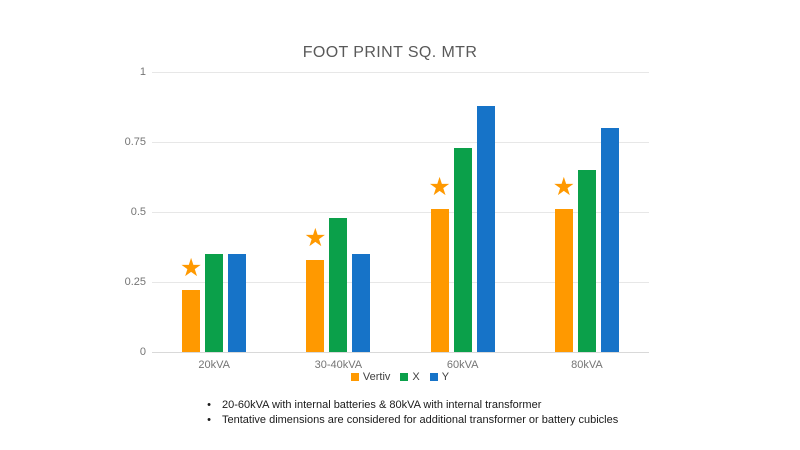 The width and height of the screenshot is (800, 450). Describe the element at coordinates (338, 365) in the screenshot. I see `x-axis-category-label: 30-40kVA` at that location.